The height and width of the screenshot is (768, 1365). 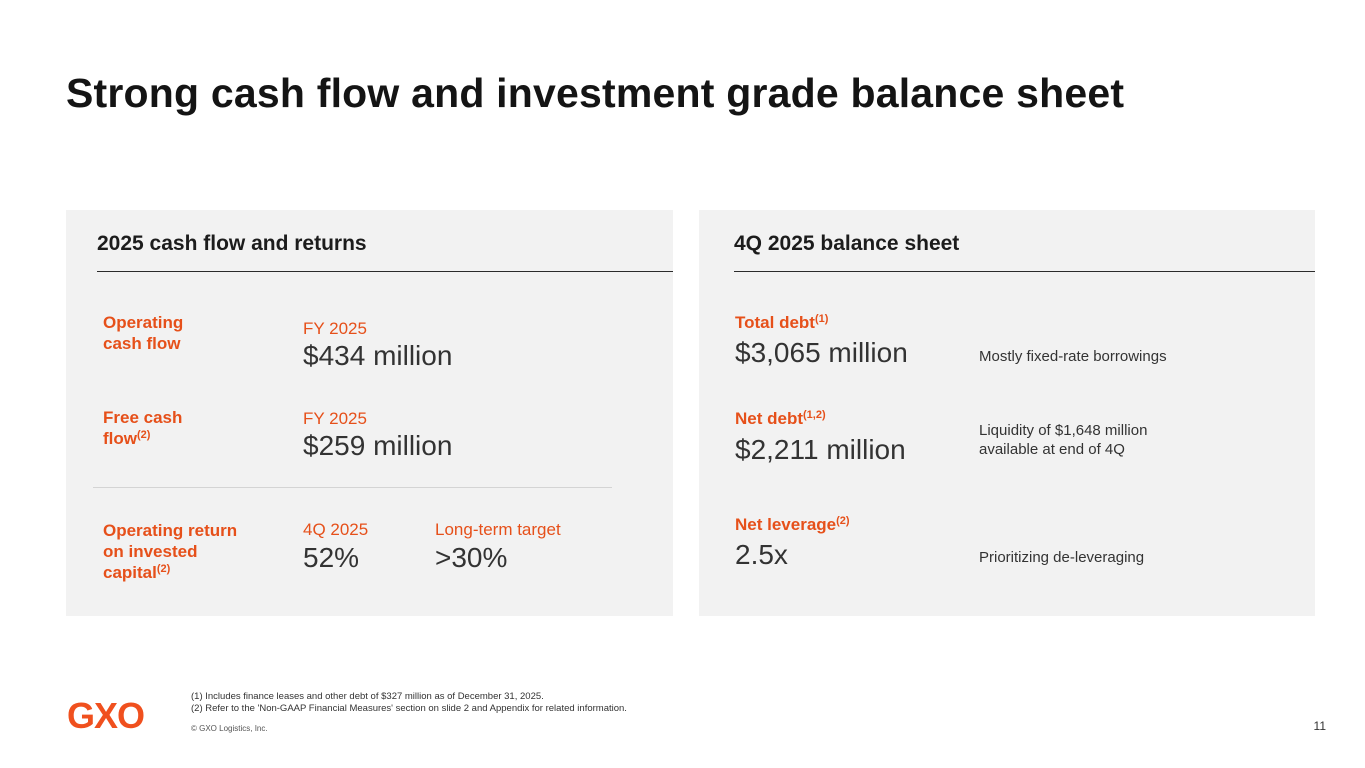 I want to click on free-cash-flow-label-line2: flow, so click(x=120, y=438).